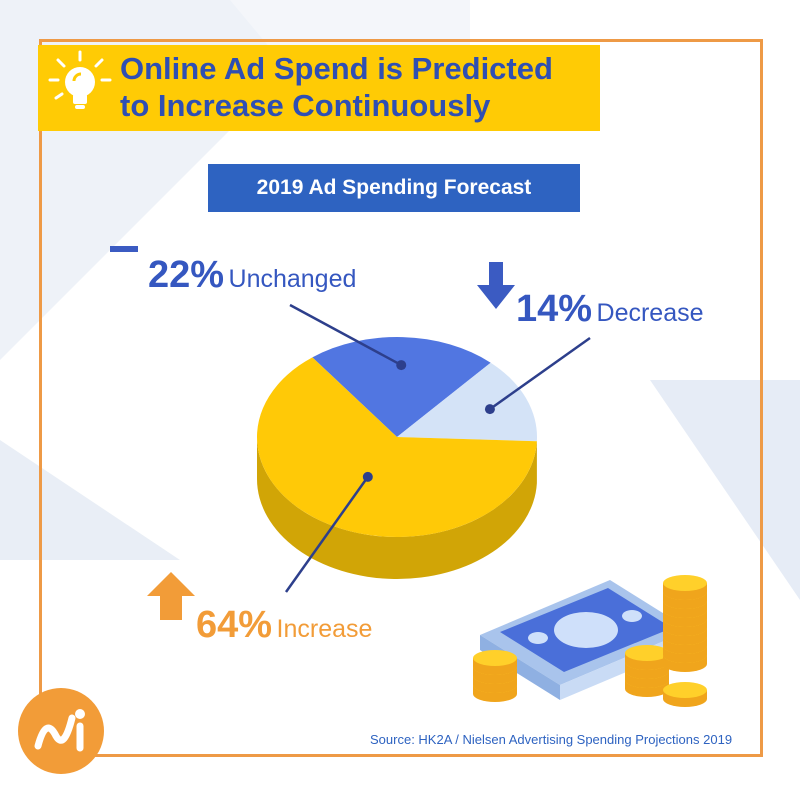 The height and width of the screenshot is (800, 800). Describe the element at coordinates (305, 105) in the screenshot. I see `title-line-2: to Increase Continuously` at that location.